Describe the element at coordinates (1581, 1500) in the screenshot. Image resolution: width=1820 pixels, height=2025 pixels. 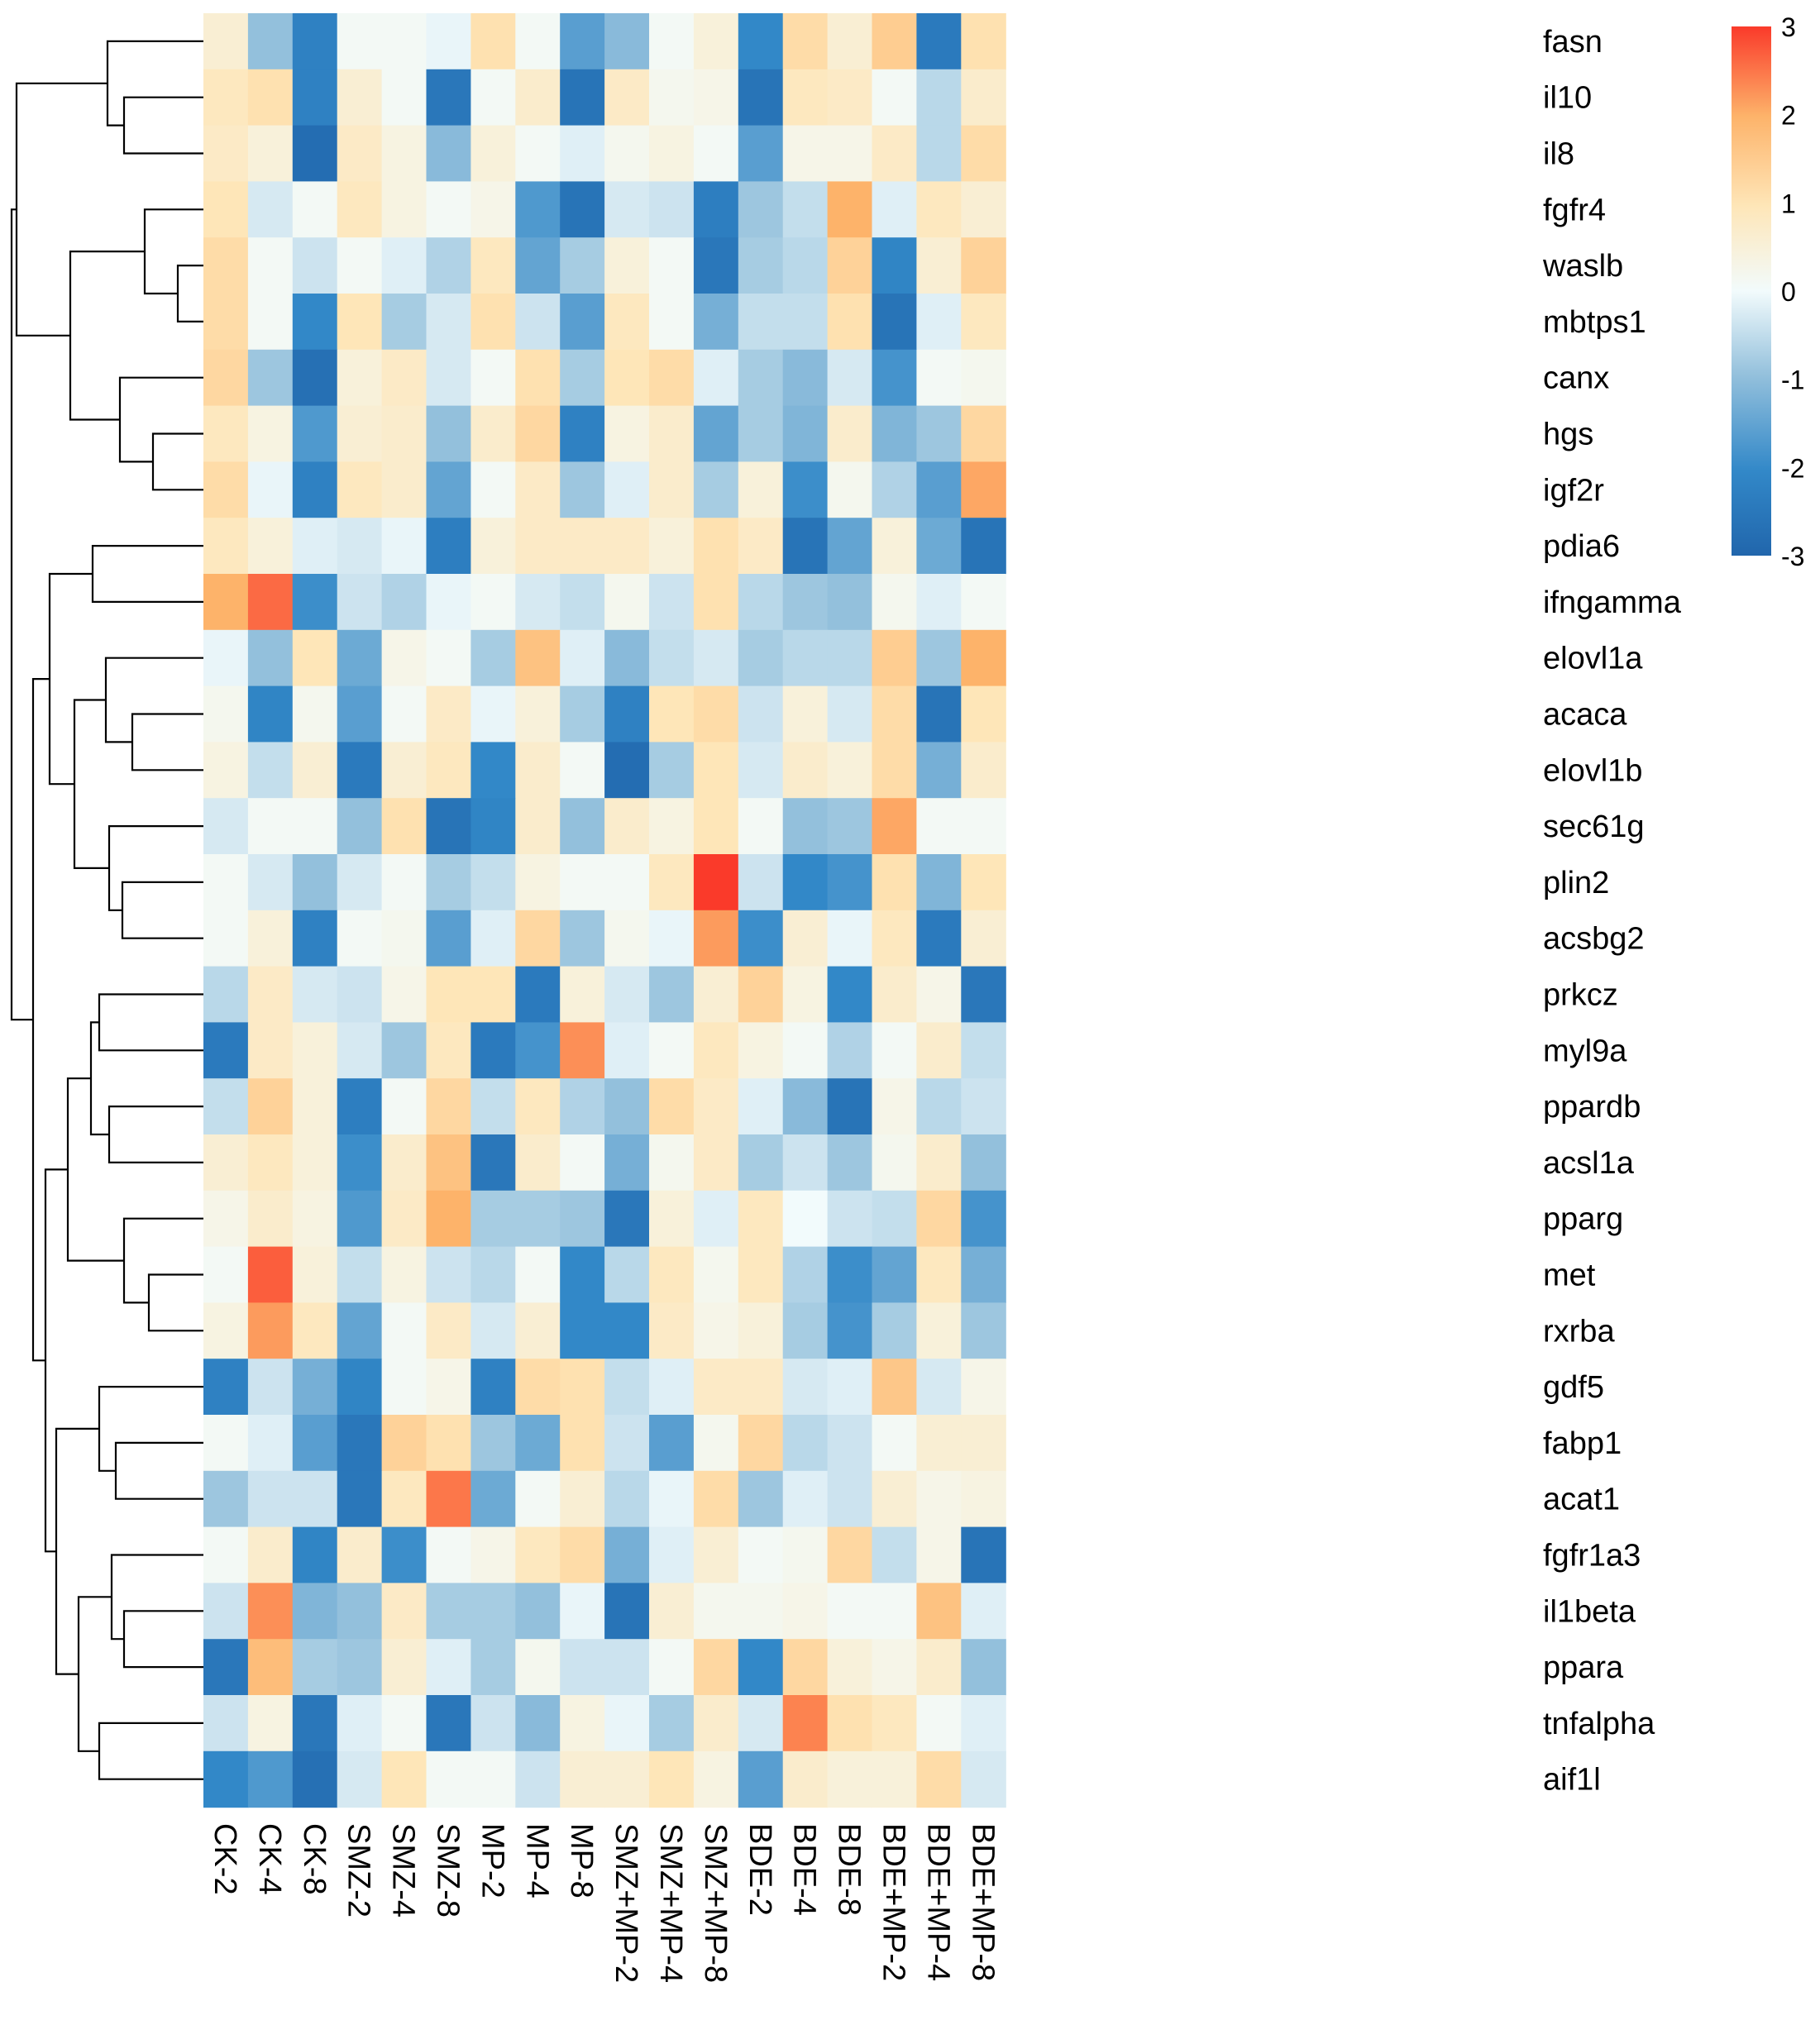
I see `row-label: acat1` at that location.